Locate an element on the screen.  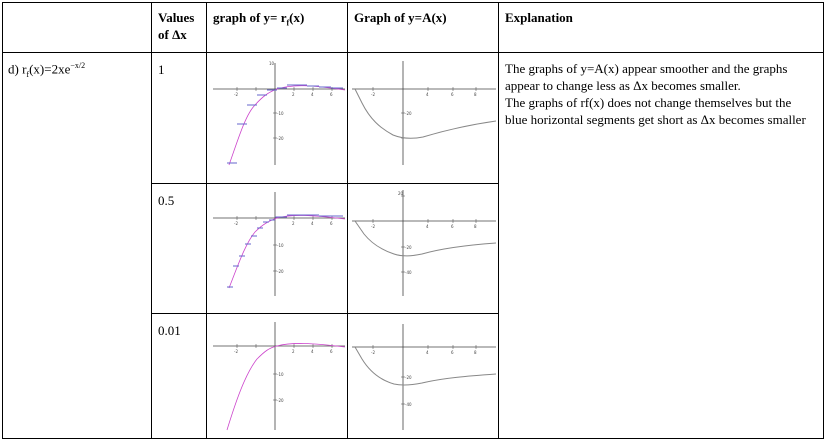
a-graph-dx001: -2 4 6 8 -20 -40 is located at coordinates (424, 377).